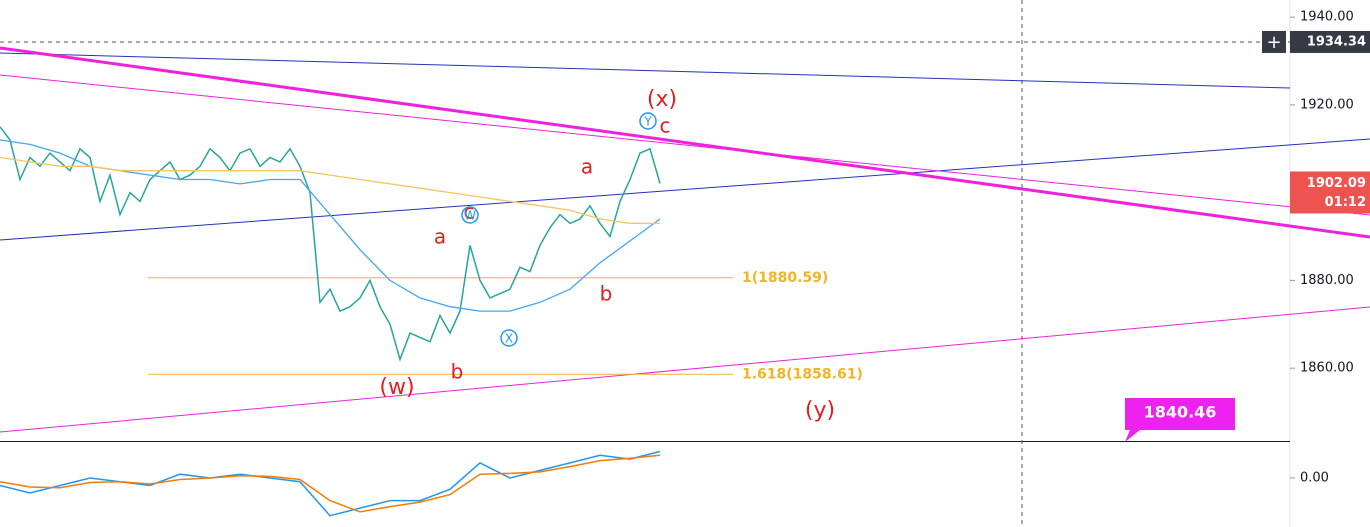 This screenshot has height=527, width=1370. I want to click on countdown: 01:12, so click(1345, 202).